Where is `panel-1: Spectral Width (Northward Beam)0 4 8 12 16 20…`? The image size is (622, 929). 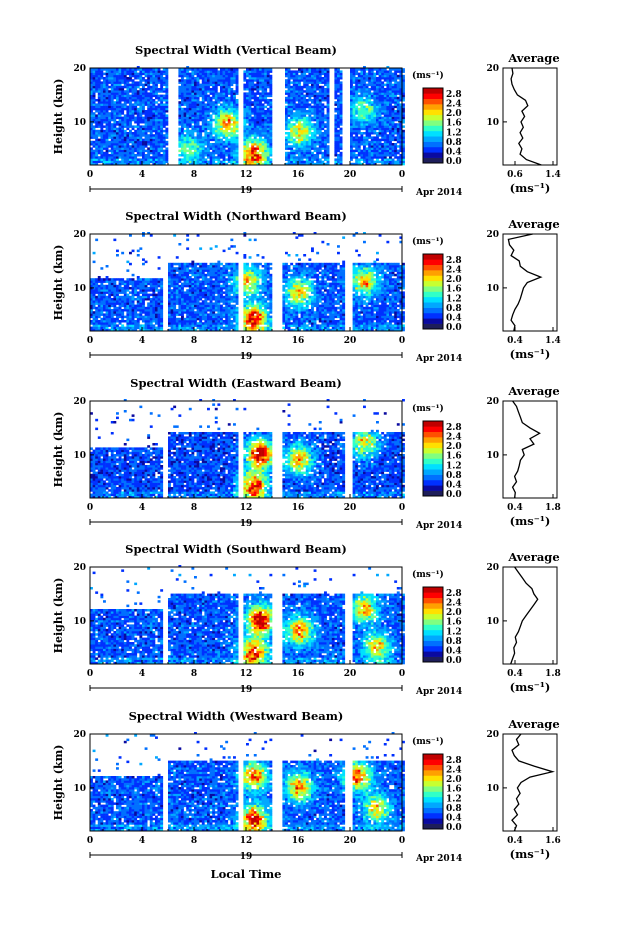
panel-1: Spectral Width (Northward Beam)0 4 8 12 16 20… is located at coordinates (306, 286).